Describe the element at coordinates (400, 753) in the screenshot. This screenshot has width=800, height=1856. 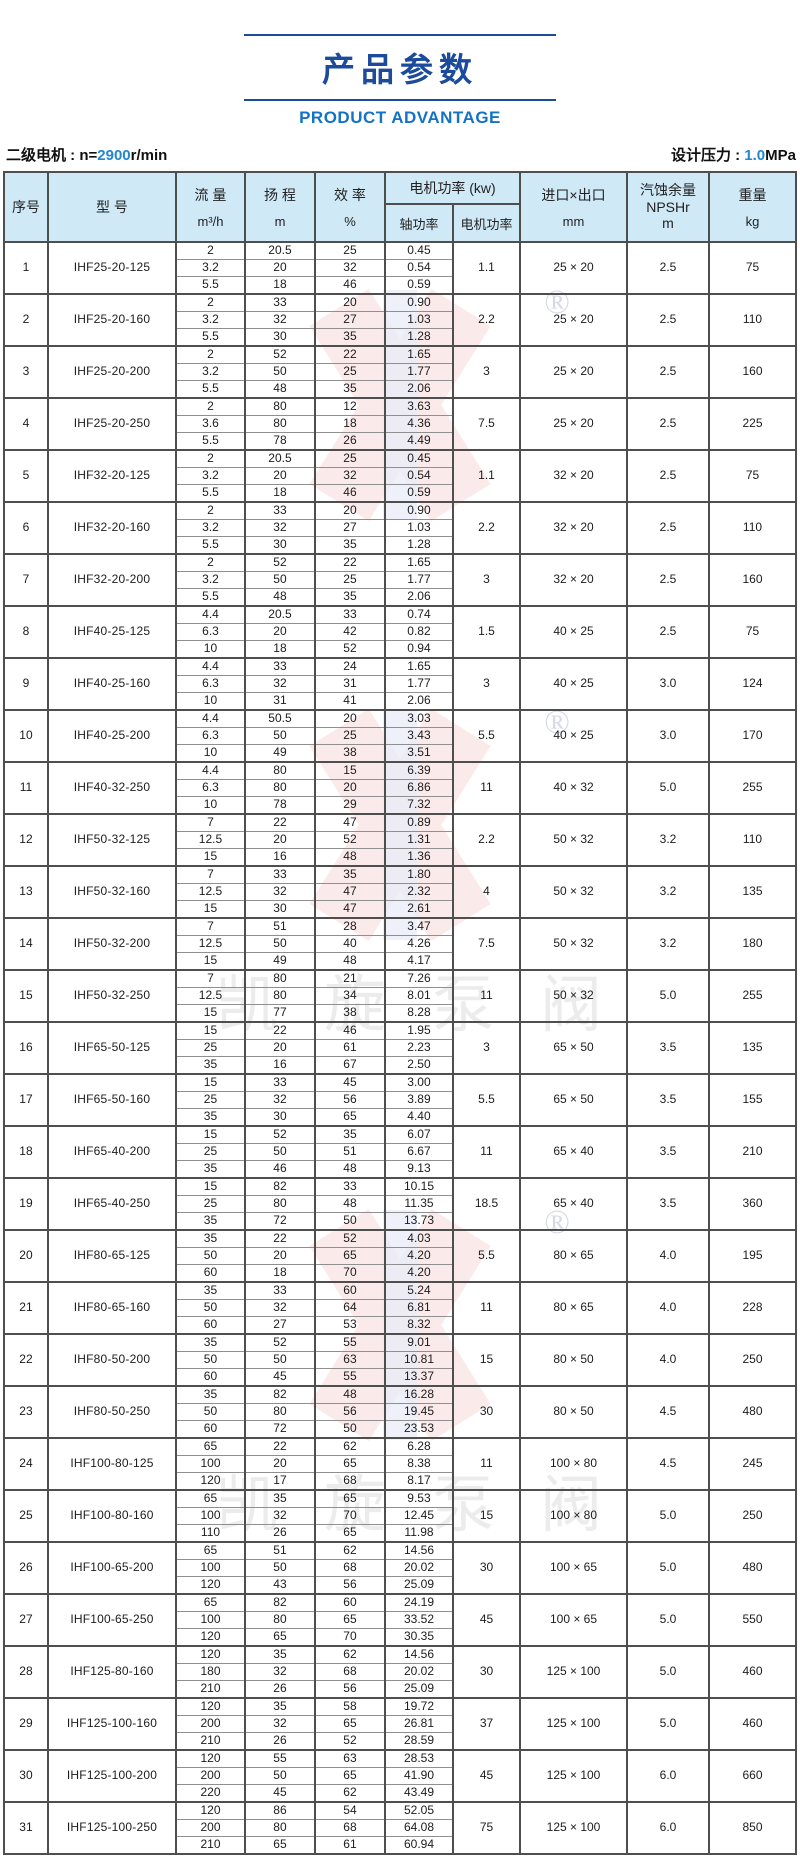
I see `table-subrow: 10 49 38 3.51` at that location.